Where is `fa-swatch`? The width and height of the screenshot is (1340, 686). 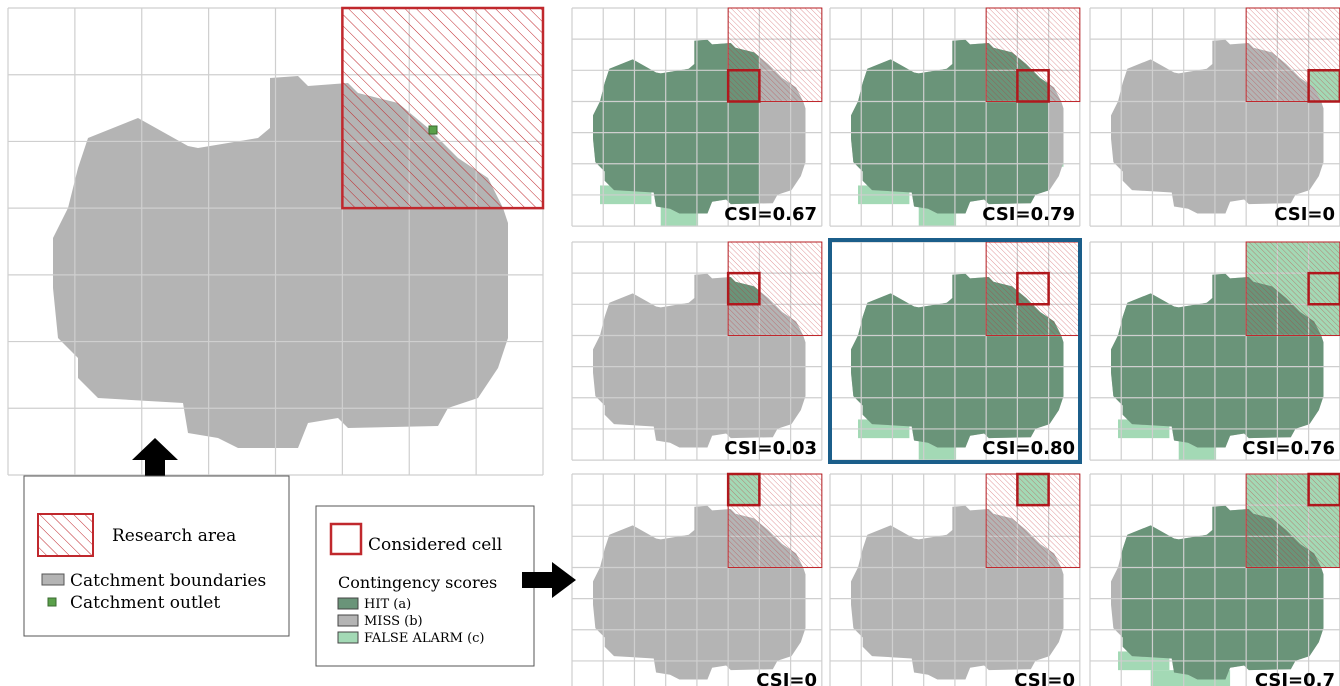
fa-swatch is located at coordinates (348, 637).